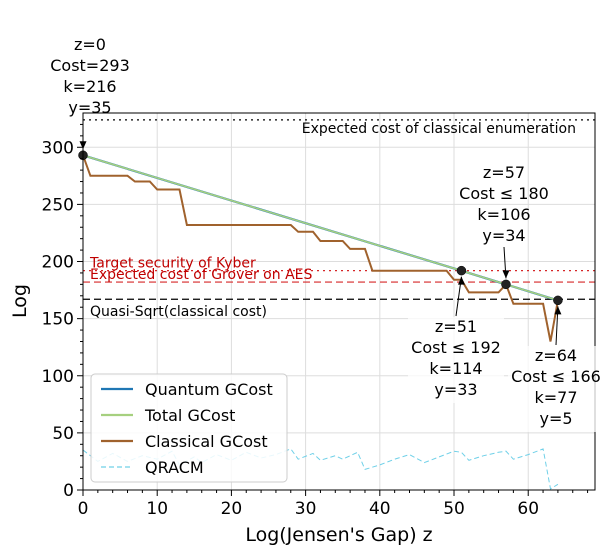  I want to click on annotation-text: z=0, so click(90, 44).